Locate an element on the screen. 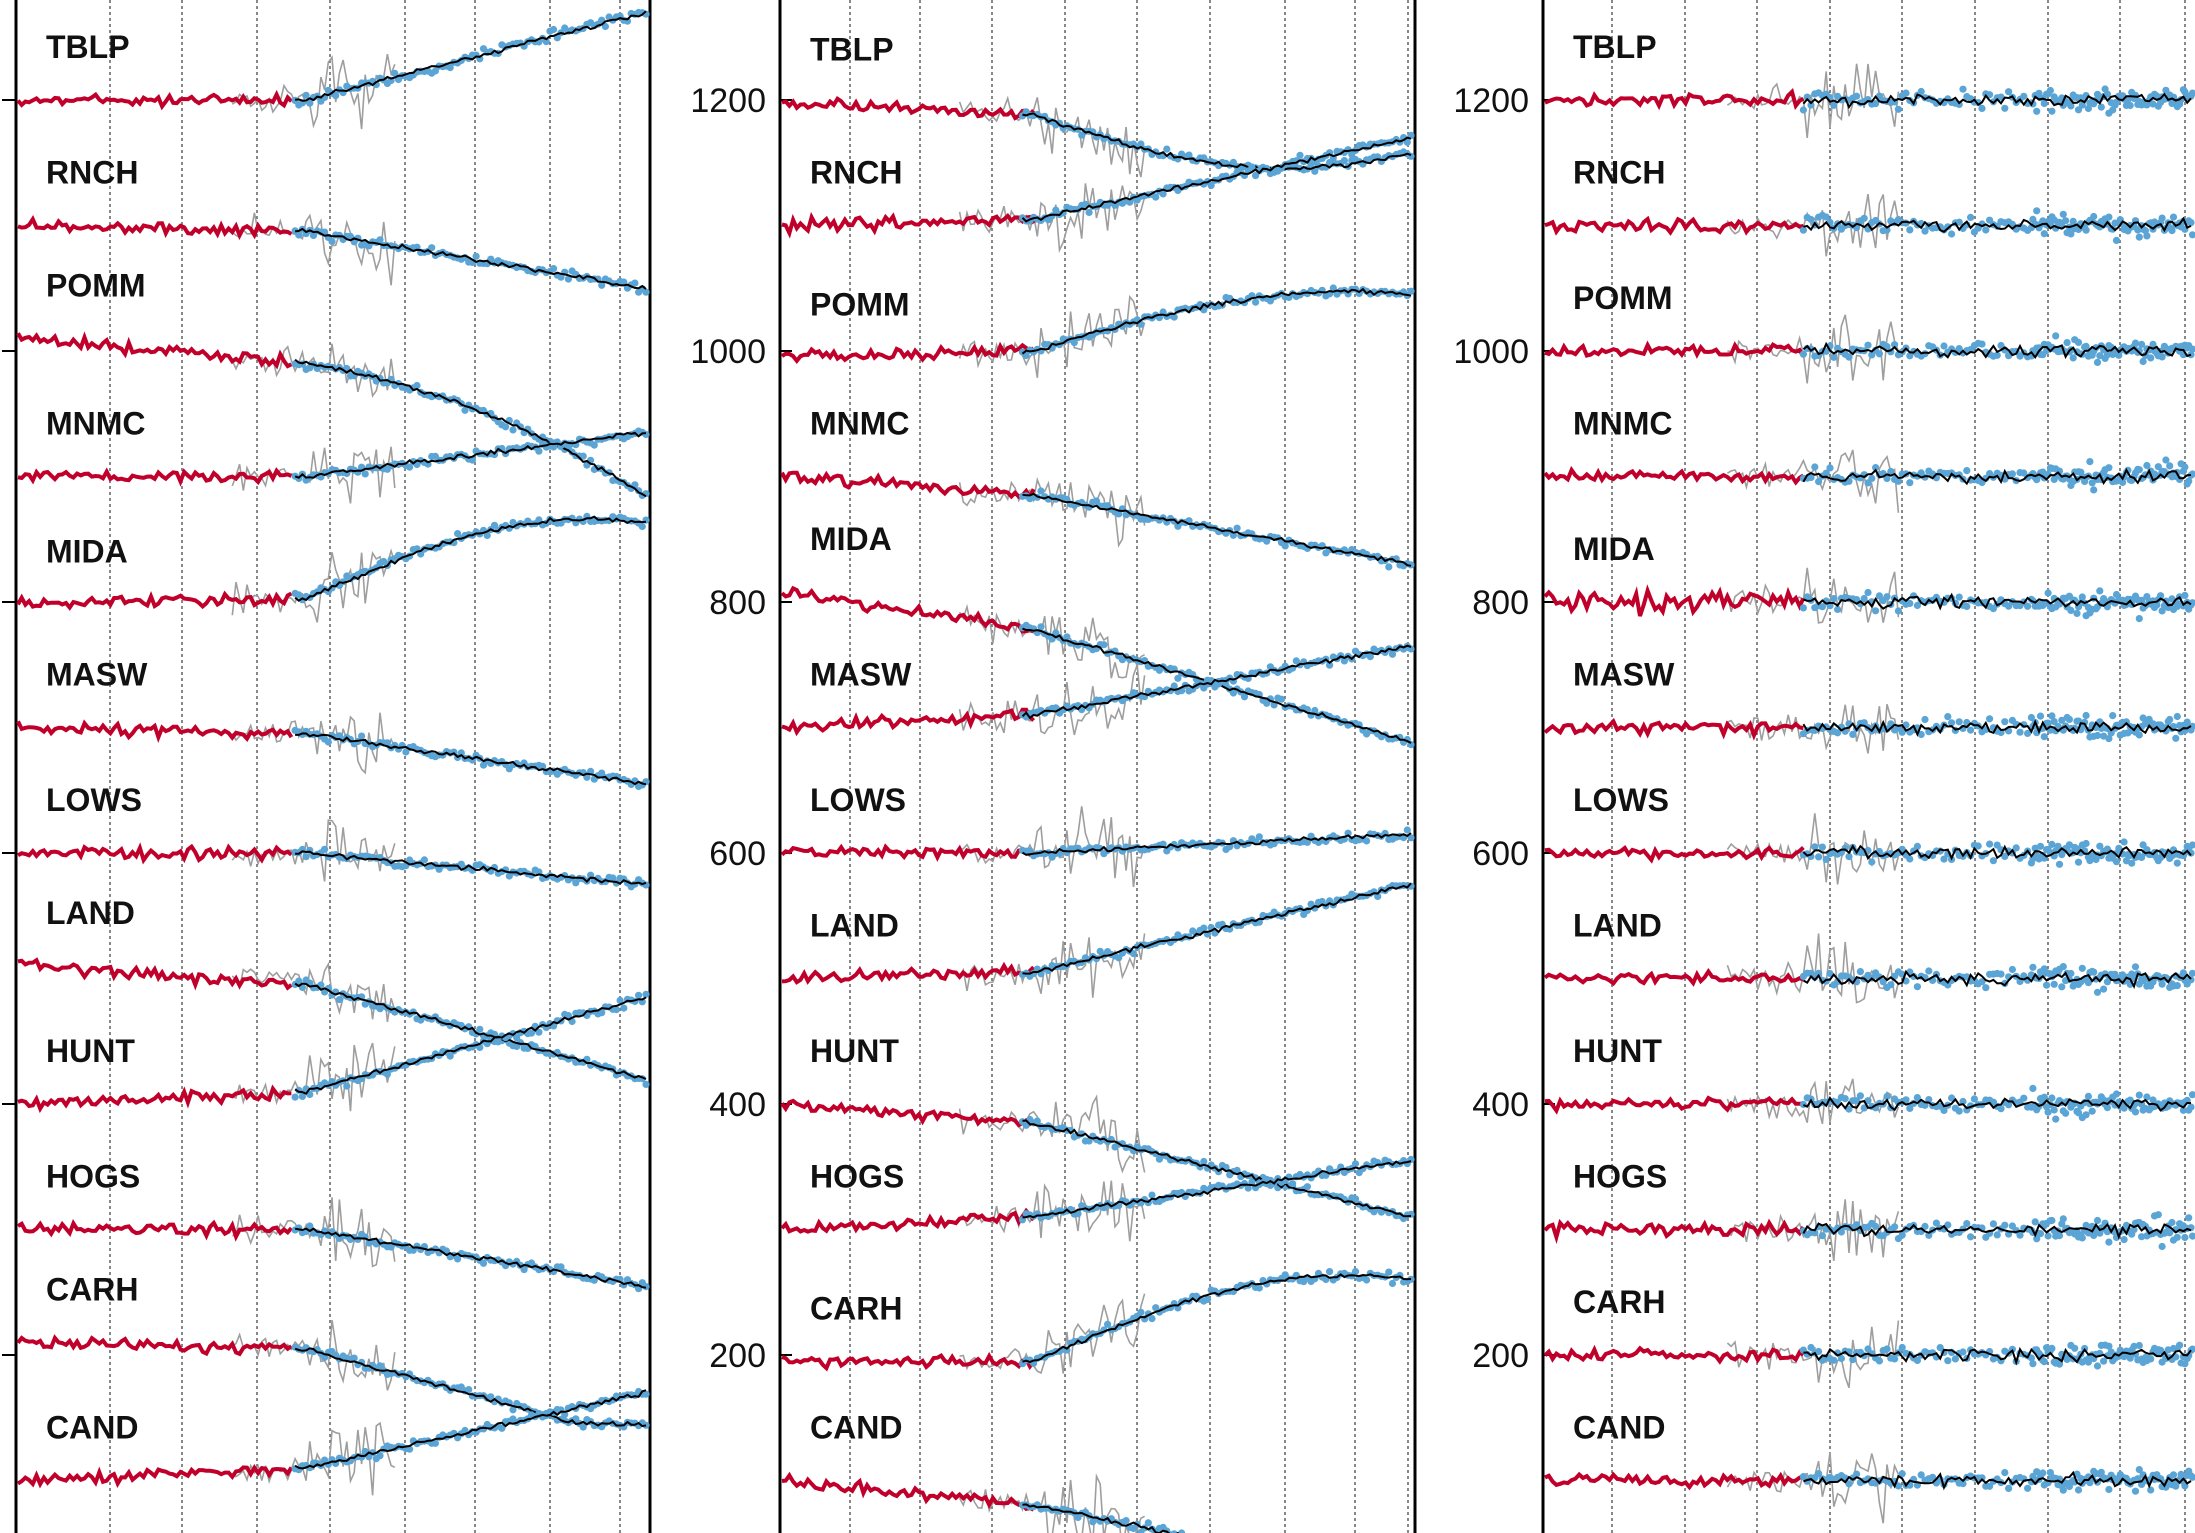 The width and height of the screenshot is (2195, 1533). y-tick-label: 600 is located at coordinates (1500, 854).